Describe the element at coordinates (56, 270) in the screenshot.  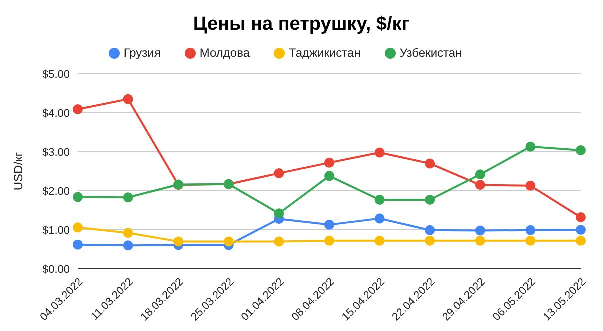
I see `y-tick-label: $0.00` at that location.